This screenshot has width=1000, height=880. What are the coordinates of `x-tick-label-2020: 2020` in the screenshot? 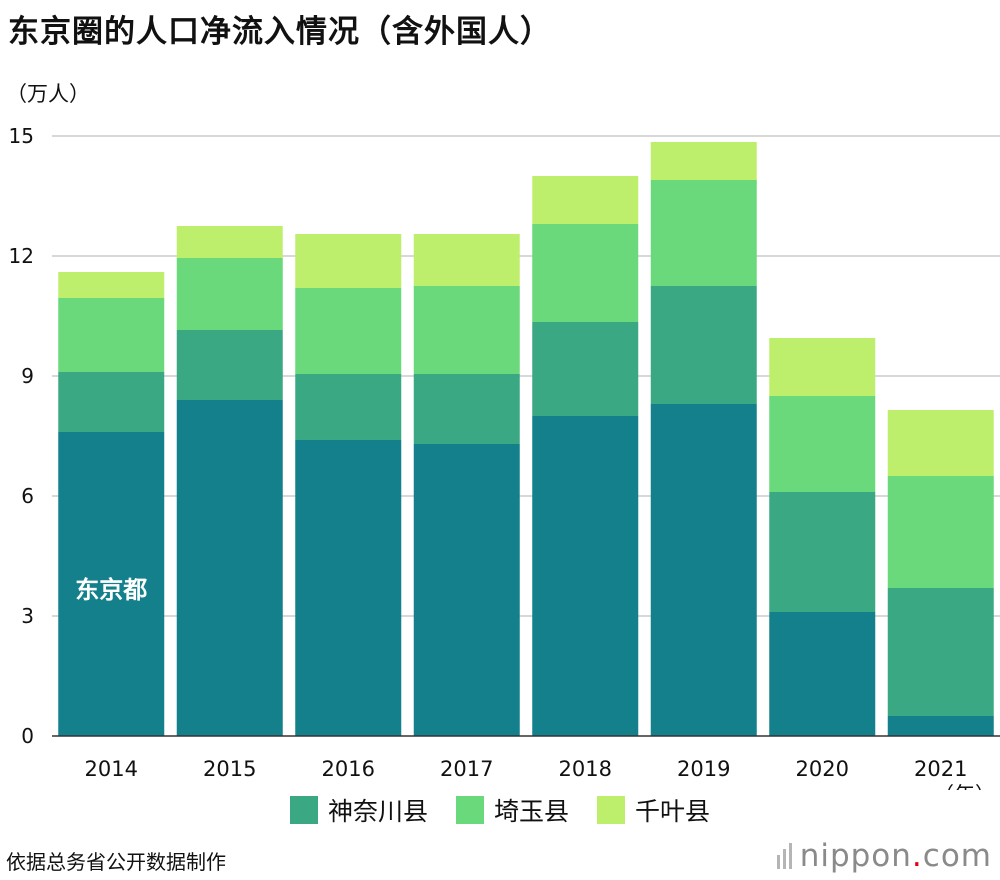 It's located at (822, 769).